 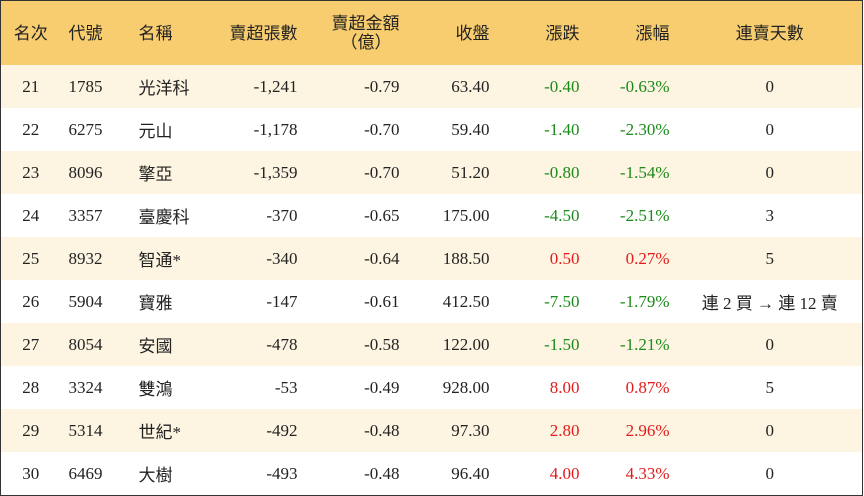 I want to click on table-cell: -0.65, so click(x=382, y=215).